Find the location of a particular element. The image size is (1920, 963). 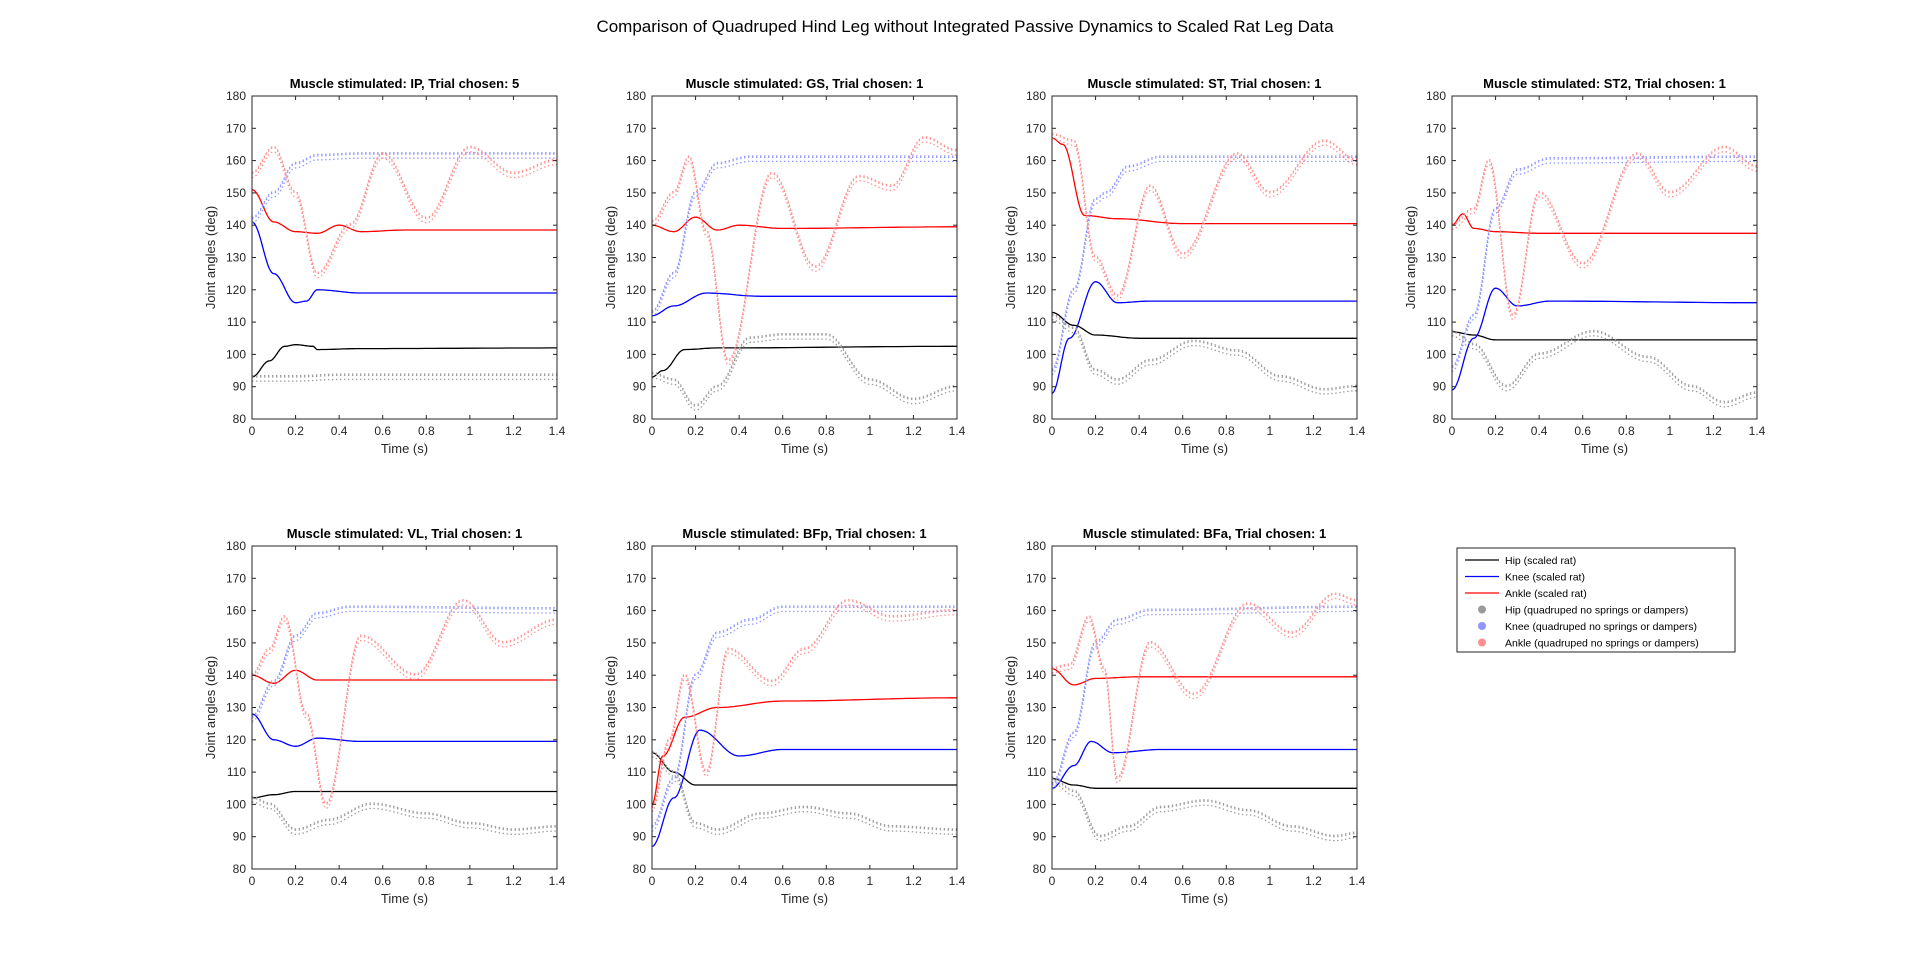

legend-box is located at coordinates (1596, 600).